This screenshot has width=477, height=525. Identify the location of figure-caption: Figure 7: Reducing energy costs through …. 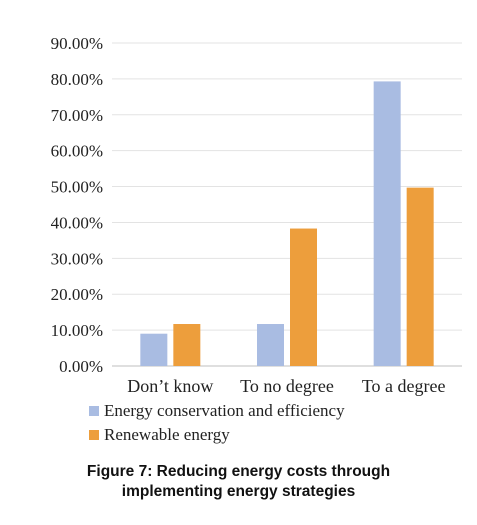
(238, 482).